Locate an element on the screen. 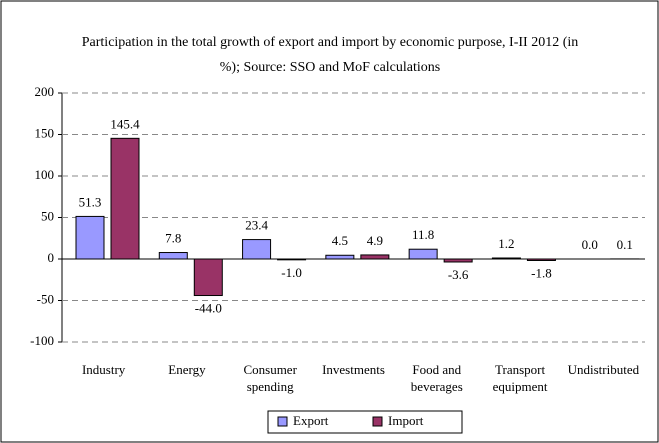  value-label: 0.0 is located at coordinates (590, 244).